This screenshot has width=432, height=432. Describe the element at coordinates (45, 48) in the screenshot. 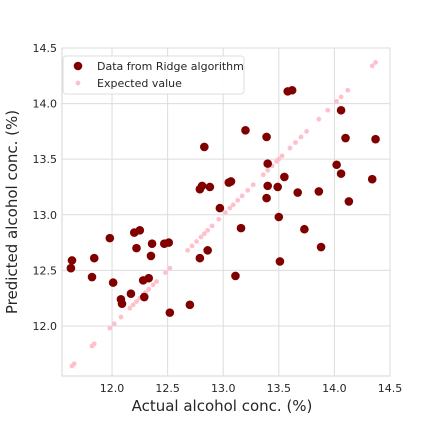

I see `y-tick-label: 14.5` at that location.